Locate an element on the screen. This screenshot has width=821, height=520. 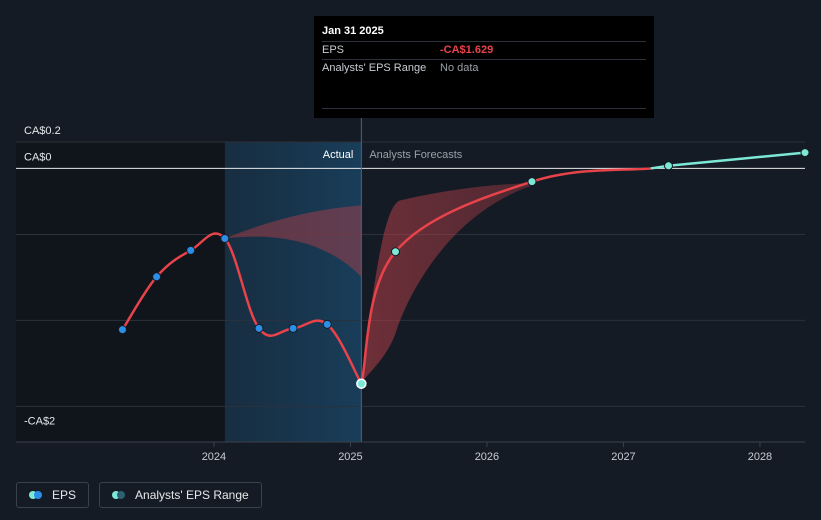
eps-legend-icon is located at coordinates (36, 495).